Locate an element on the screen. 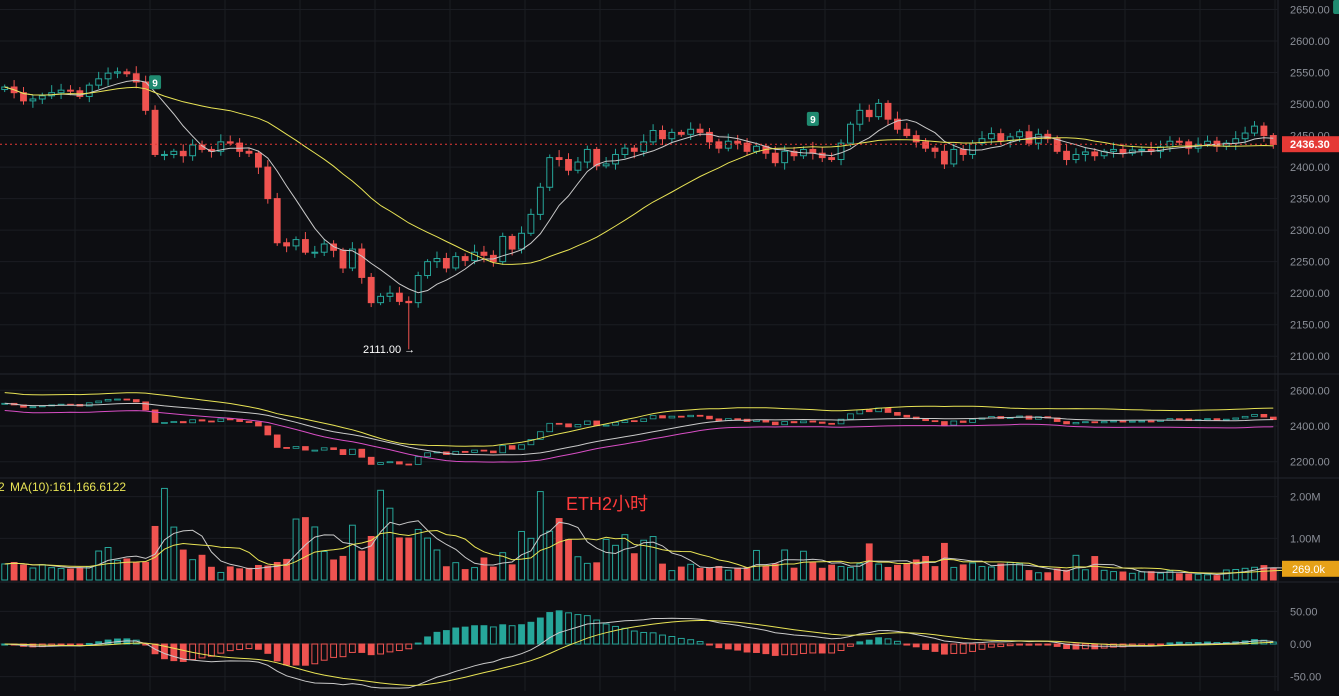  y-tick-label: 2300.00 is located at coordinates (1310, 231).